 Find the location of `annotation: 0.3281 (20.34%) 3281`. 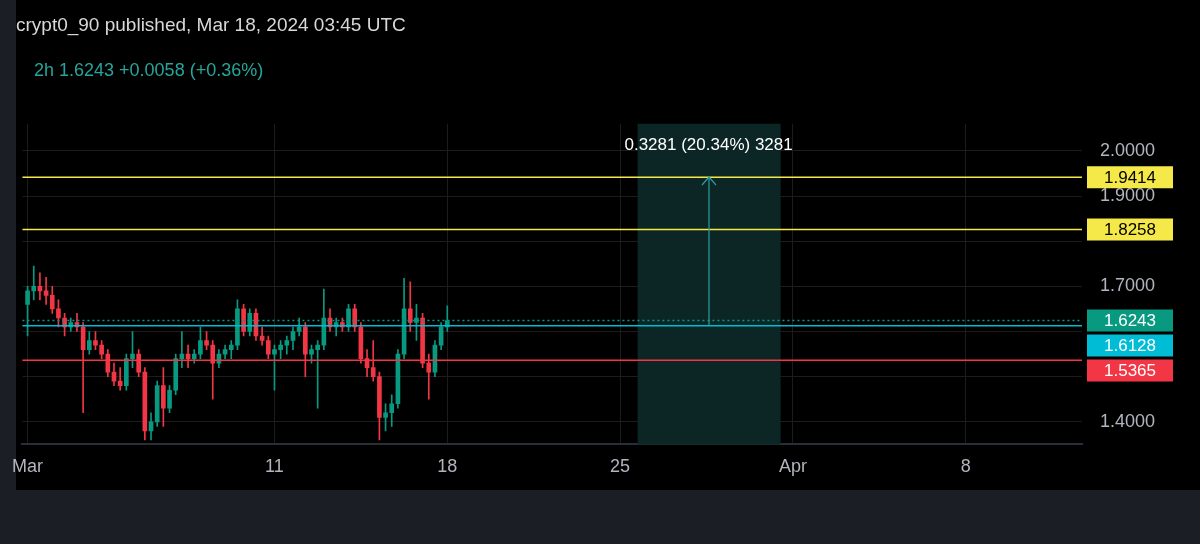

annotation: 0.3281 (20.34%) 3281 is located at coordinates (708, 145).